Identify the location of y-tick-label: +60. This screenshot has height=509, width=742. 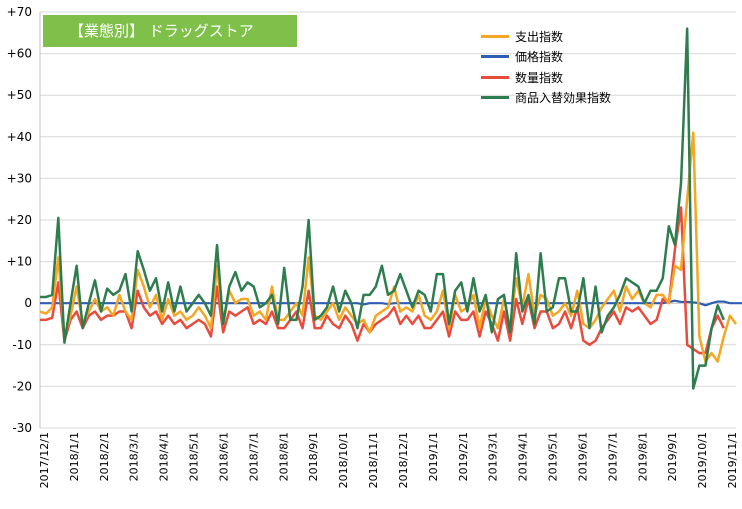
(19, 54).